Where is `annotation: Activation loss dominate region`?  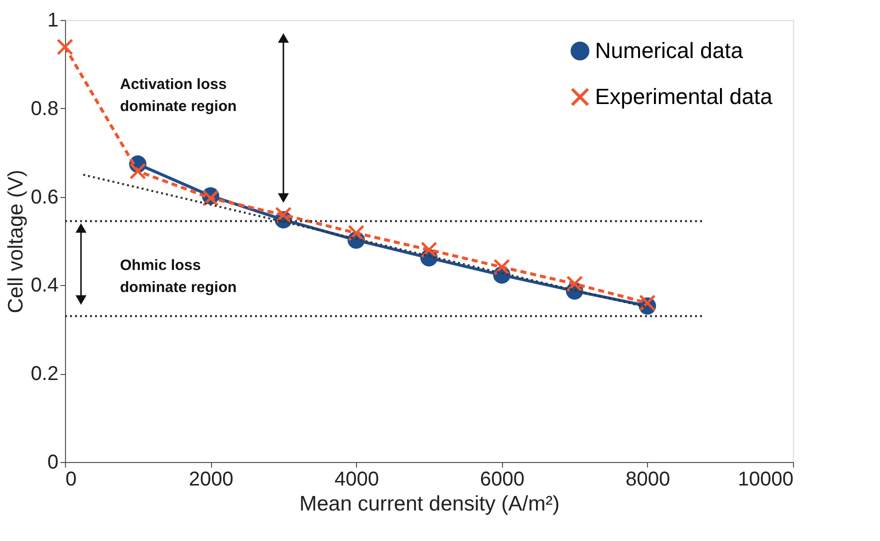 annotation: Activation loss dominate region is located at coordinates (178, 95).